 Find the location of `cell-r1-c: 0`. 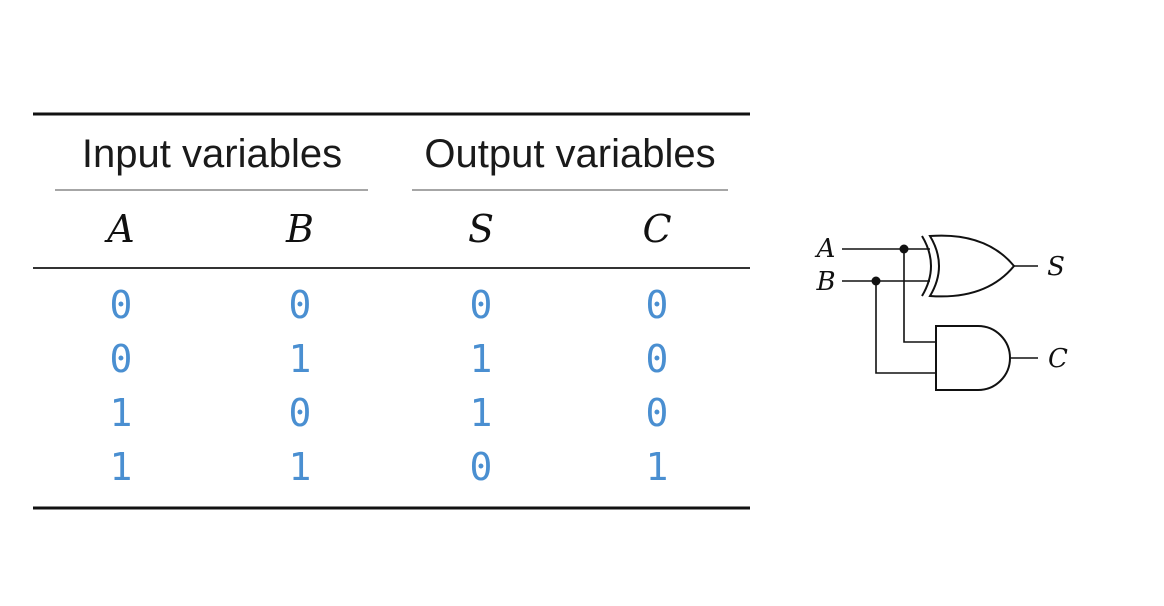

cell-r1-c: 0 is located at coordinates (657, 305).